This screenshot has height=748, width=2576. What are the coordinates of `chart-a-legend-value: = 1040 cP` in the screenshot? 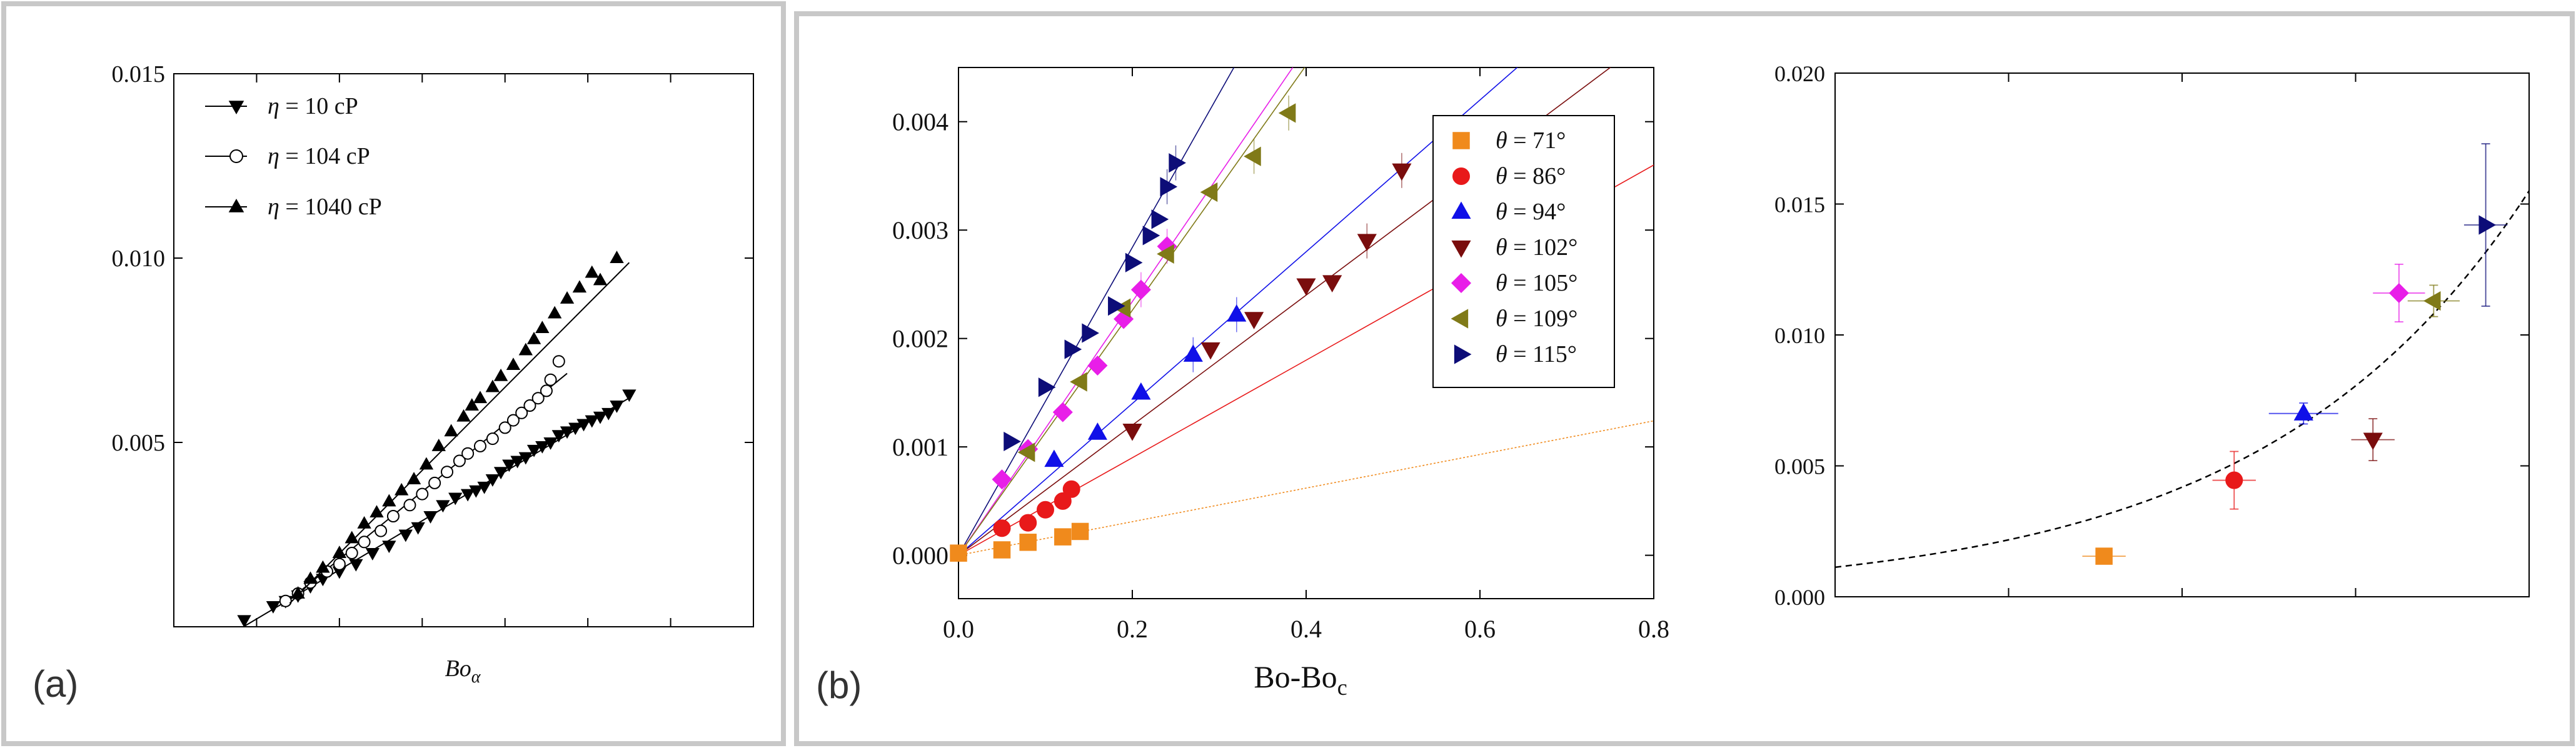 It's located at (330, 207).